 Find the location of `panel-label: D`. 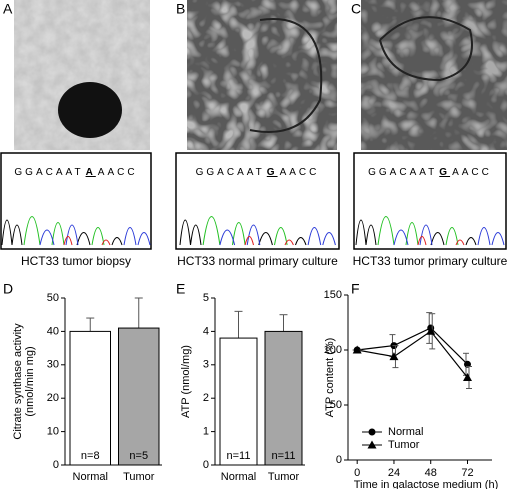

panel-label: D is located at coordinates (8, 289).